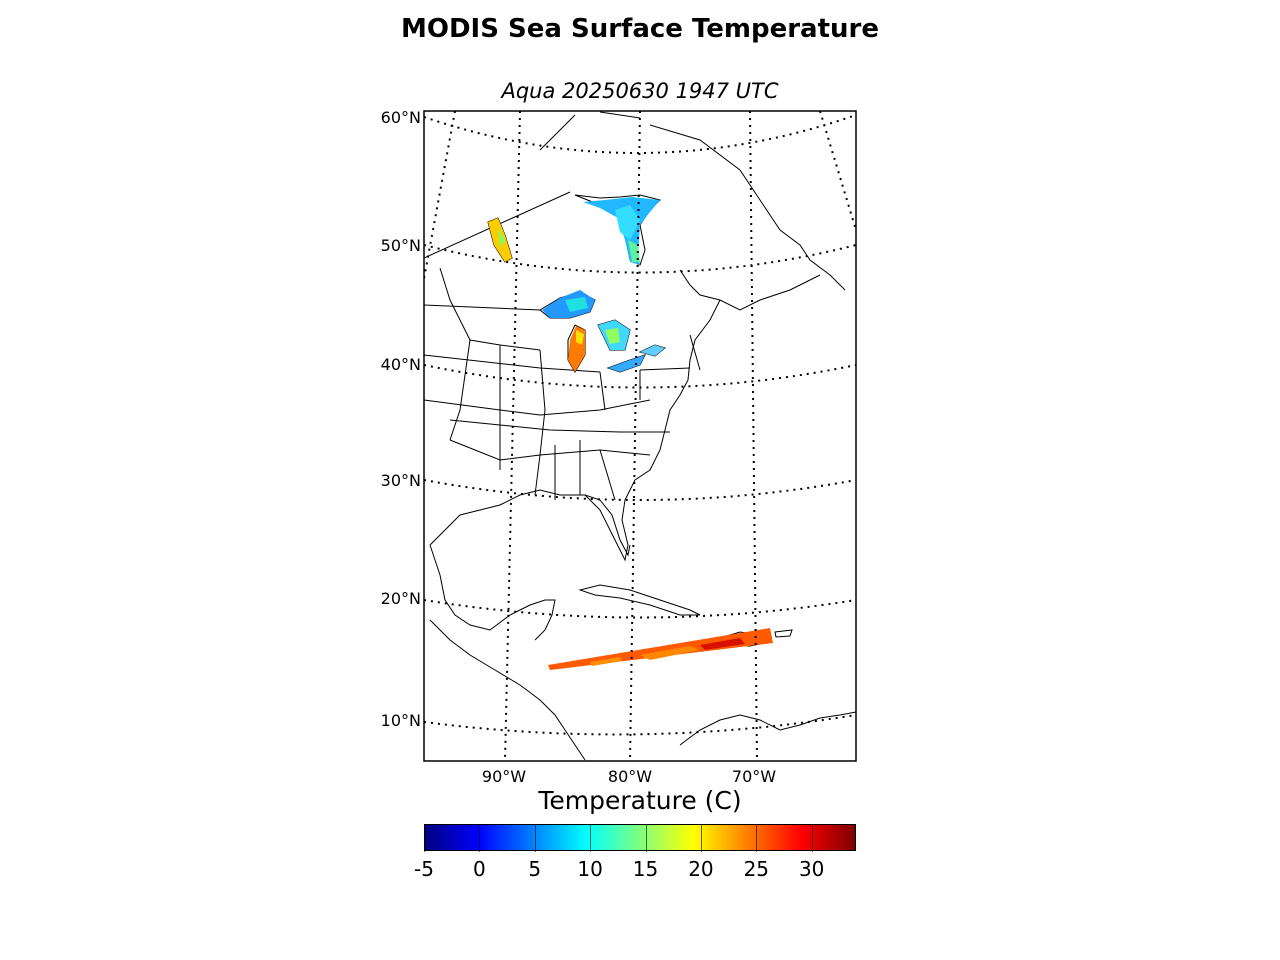  Describe the element at coordinates (652, 350) in the screenshot. I see `sst-lake-ontario` at that location.